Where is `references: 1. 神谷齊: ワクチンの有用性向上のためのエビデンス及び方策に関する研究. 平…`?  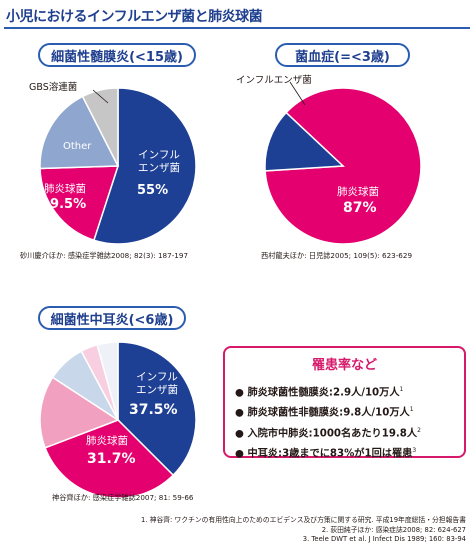 references: 1. 神谷齊: ワクチンの有用性向上のためのエビデンス及び方策に関する研究. 平… is located at coordinates (303, 530).